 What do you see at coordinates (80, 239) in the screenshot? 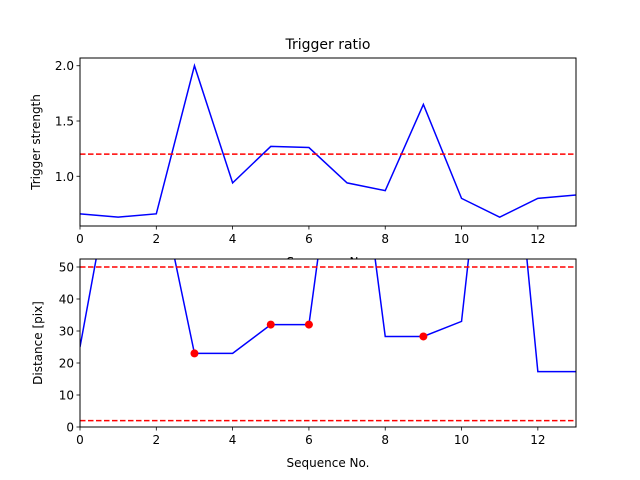
I see `top-xtick-label-0: 0` at bounding box center [80, 239].